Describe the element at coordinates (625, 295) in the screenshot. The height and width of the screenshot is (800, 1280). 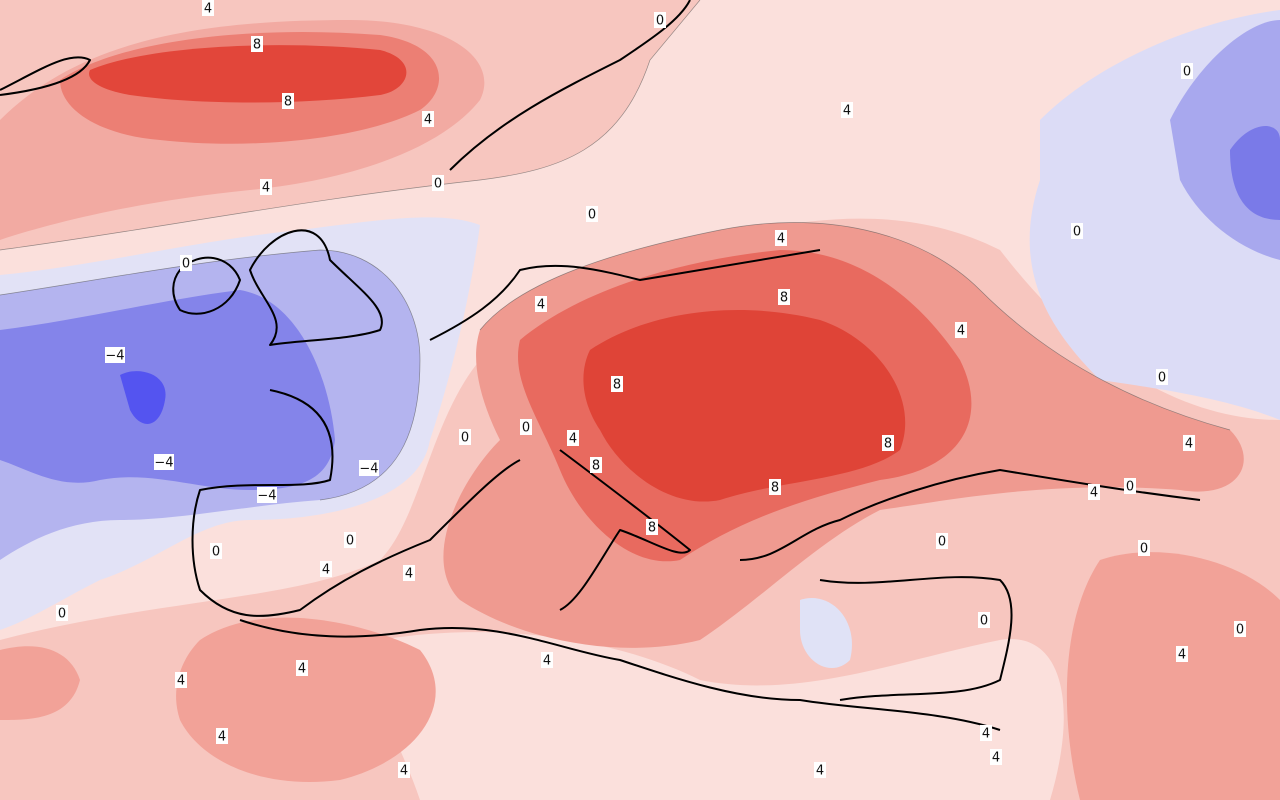
I see `coast-north` at that location.